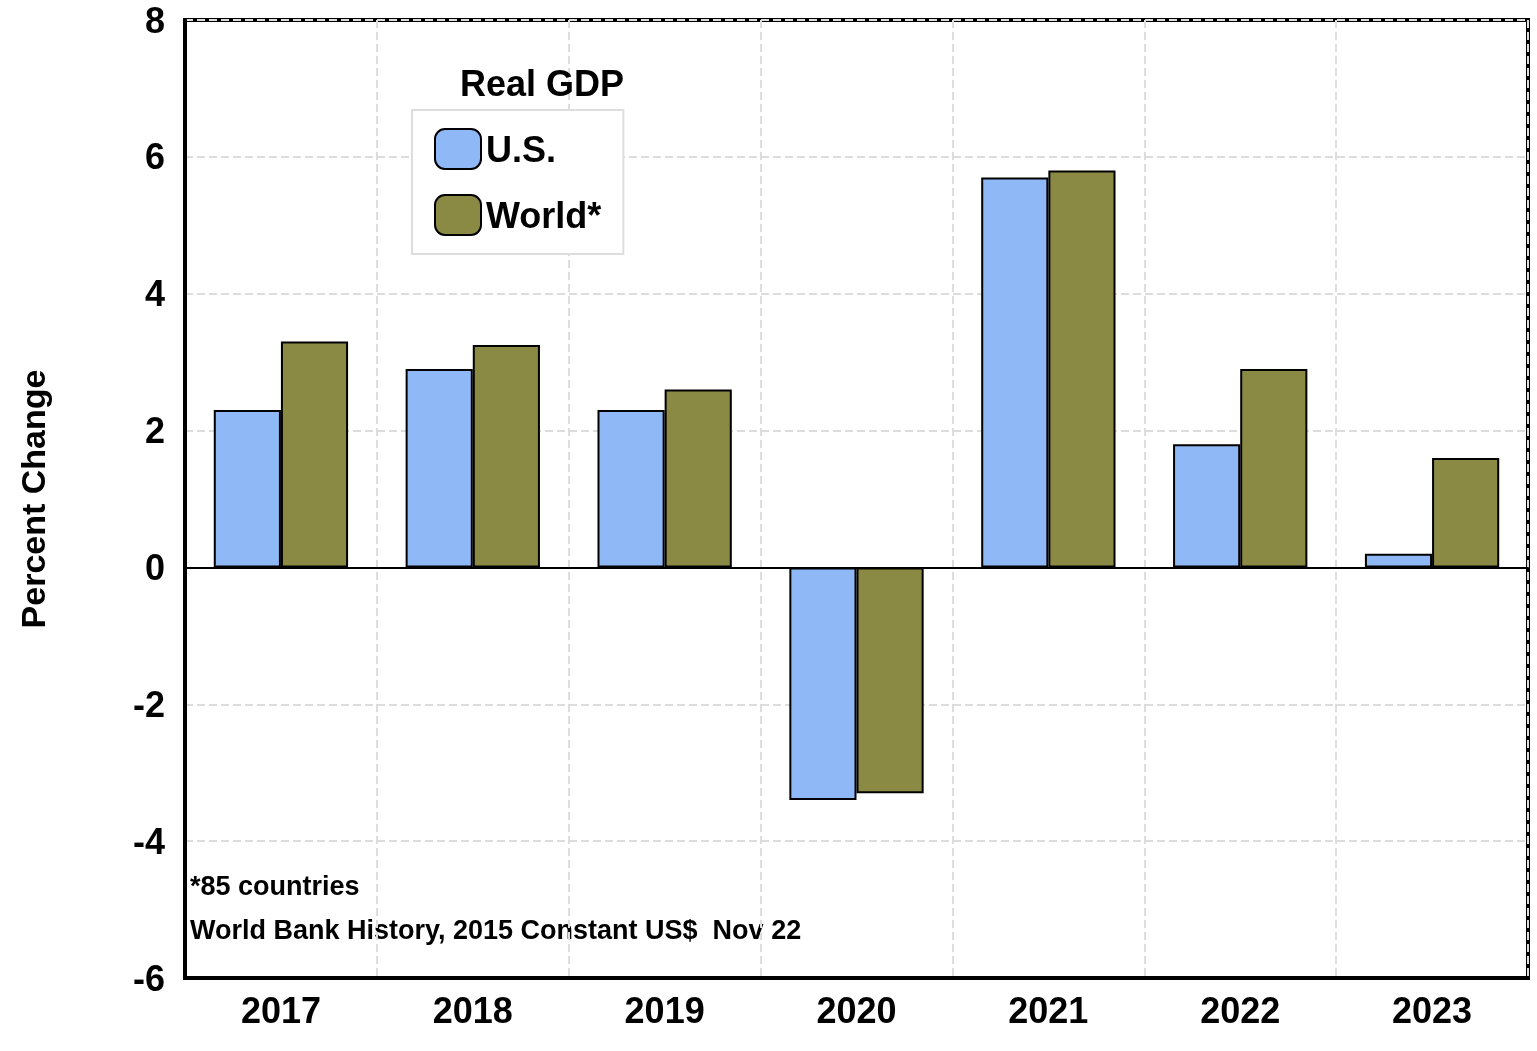 Image resolution: width=1537 pixels, height=1051 pixels. What do you see at coordinates (1432, 1010) in the screenshot?
I see `x-tick-label: 2023` at bounding box center [1432, 1010].